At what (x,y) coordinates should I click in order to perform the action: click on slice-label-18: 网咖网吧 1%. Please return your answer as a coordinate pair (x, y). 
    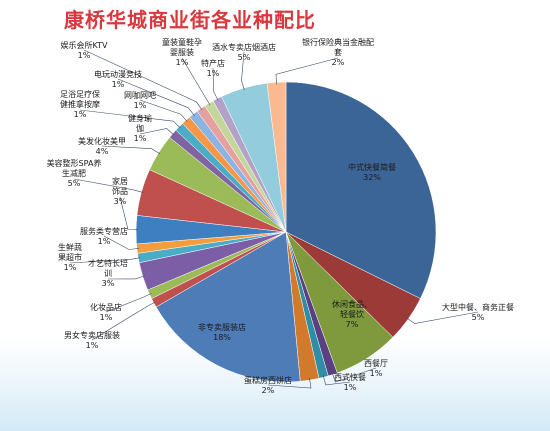
    Looking at the image, I should click on (140, 100).